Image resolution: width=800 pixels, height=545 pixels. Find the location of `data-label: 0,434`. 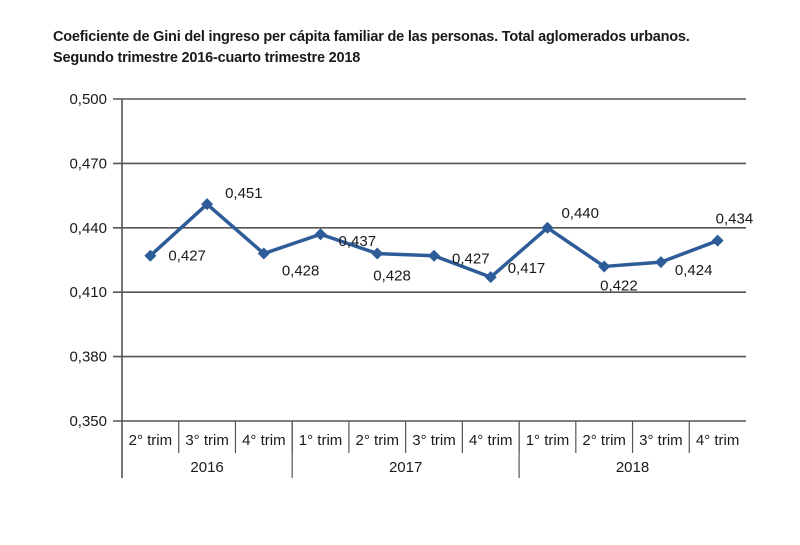

data-label: 0,434 is located at coordinates (735, 219).